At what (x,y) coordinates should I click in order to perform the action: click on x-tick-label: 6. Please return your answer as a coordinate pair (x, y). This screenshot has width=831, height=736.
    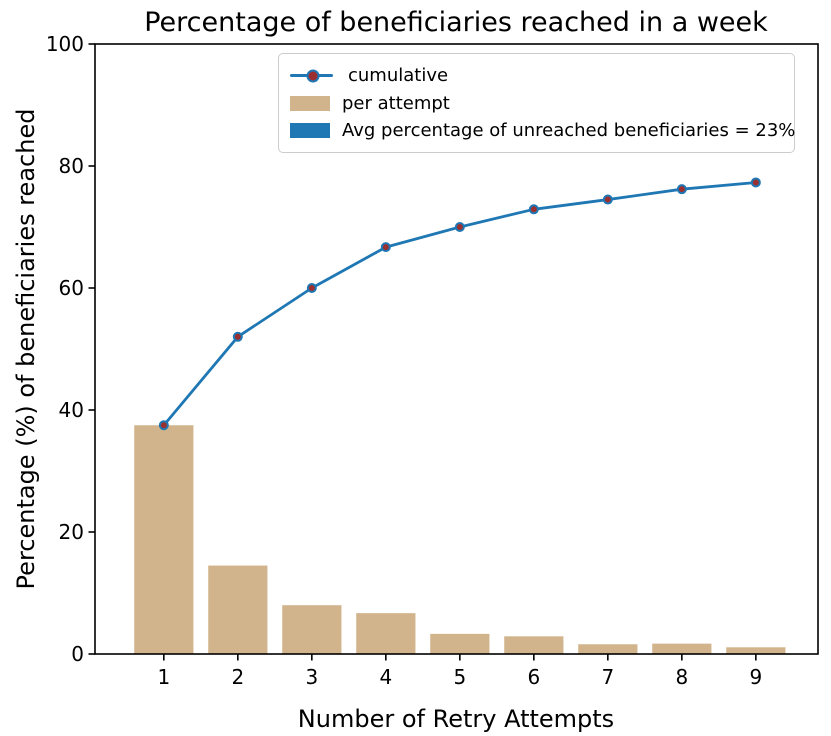
    Looking at the image, I should click on (533, 677).